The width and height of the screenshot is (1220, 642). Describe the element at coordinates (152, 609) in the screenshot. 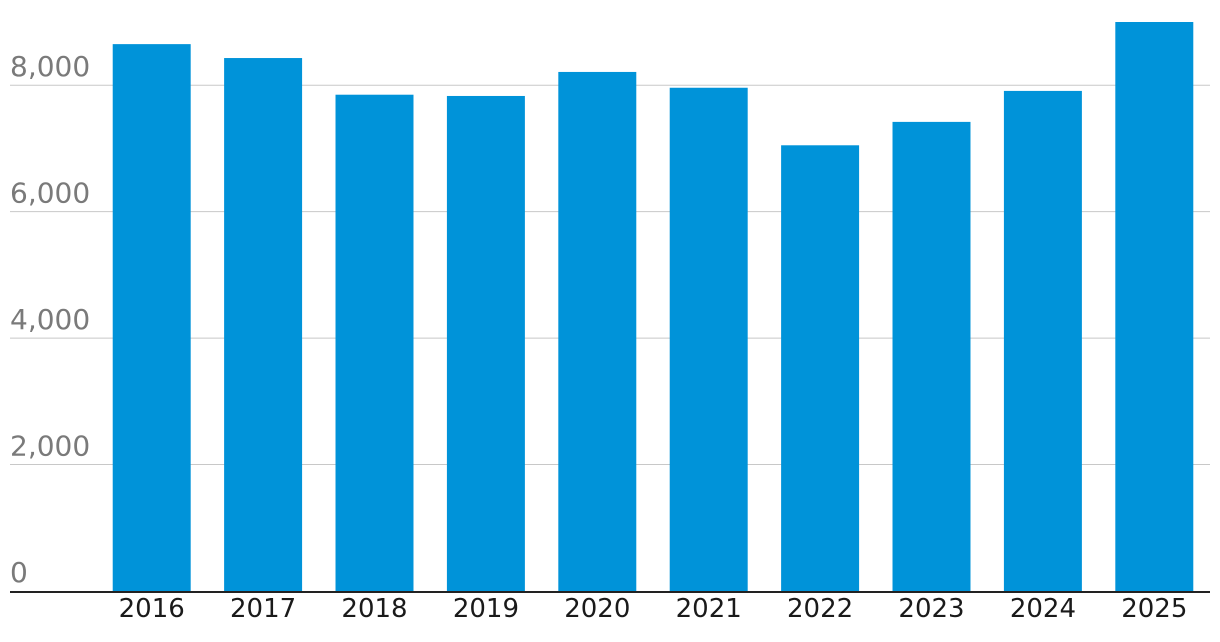

I see `x-tick-label: 2016` at that location.